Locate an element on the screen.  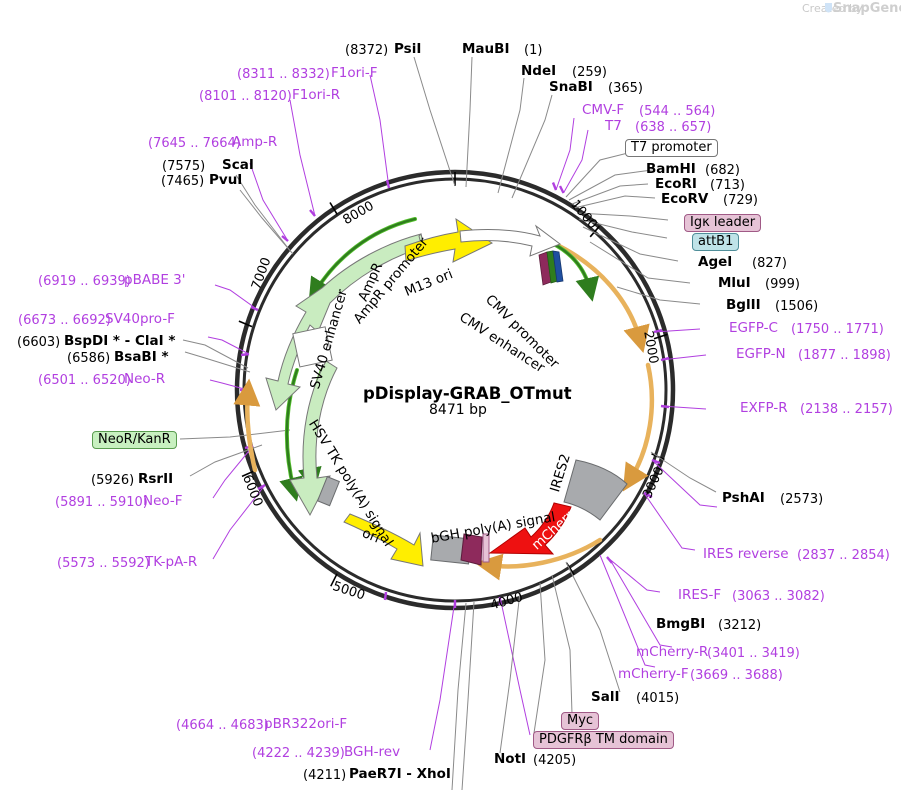
enzyme-bsabi-pos: (6586) is located at coordinates (89, 358).